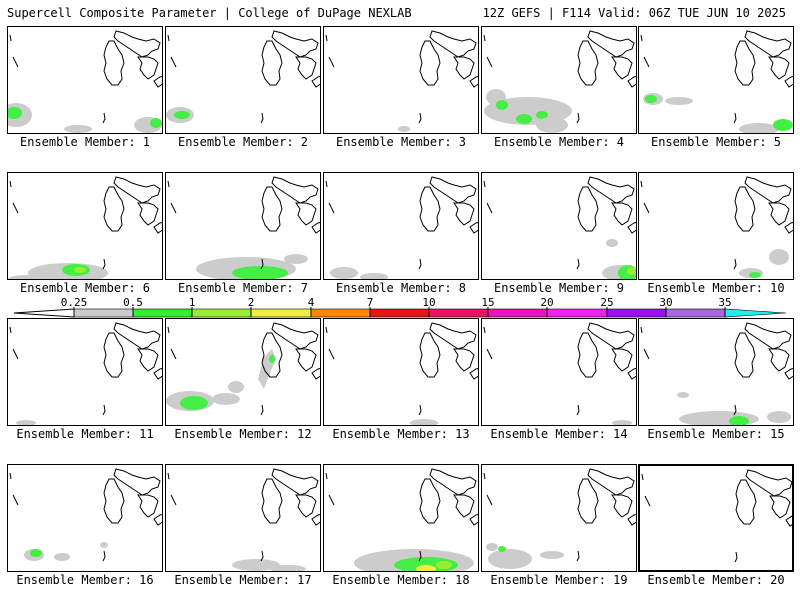 This screenshot has height=600, width=800. I want to click on scale-tick-label: 35, so click(724, 302).